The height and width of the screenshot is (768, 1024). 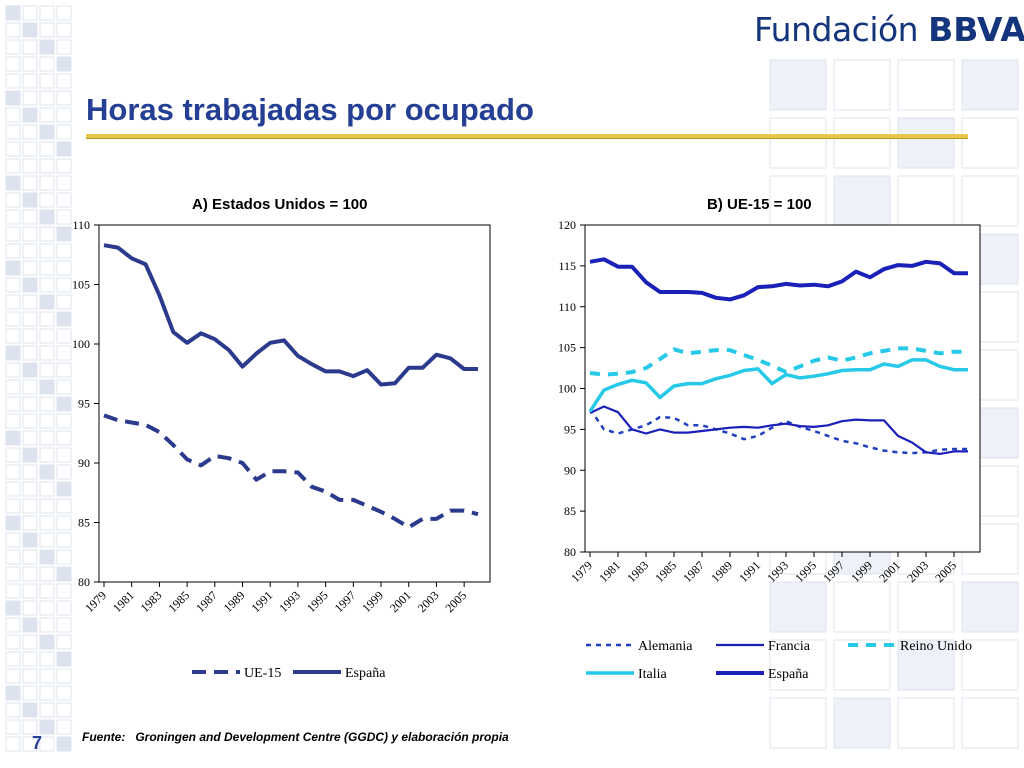 What do you see at coordinates (310, 109) in the screenshot?
I see `page-title: Horas trabajadas por ocupado` at bounding box center [310, 109].